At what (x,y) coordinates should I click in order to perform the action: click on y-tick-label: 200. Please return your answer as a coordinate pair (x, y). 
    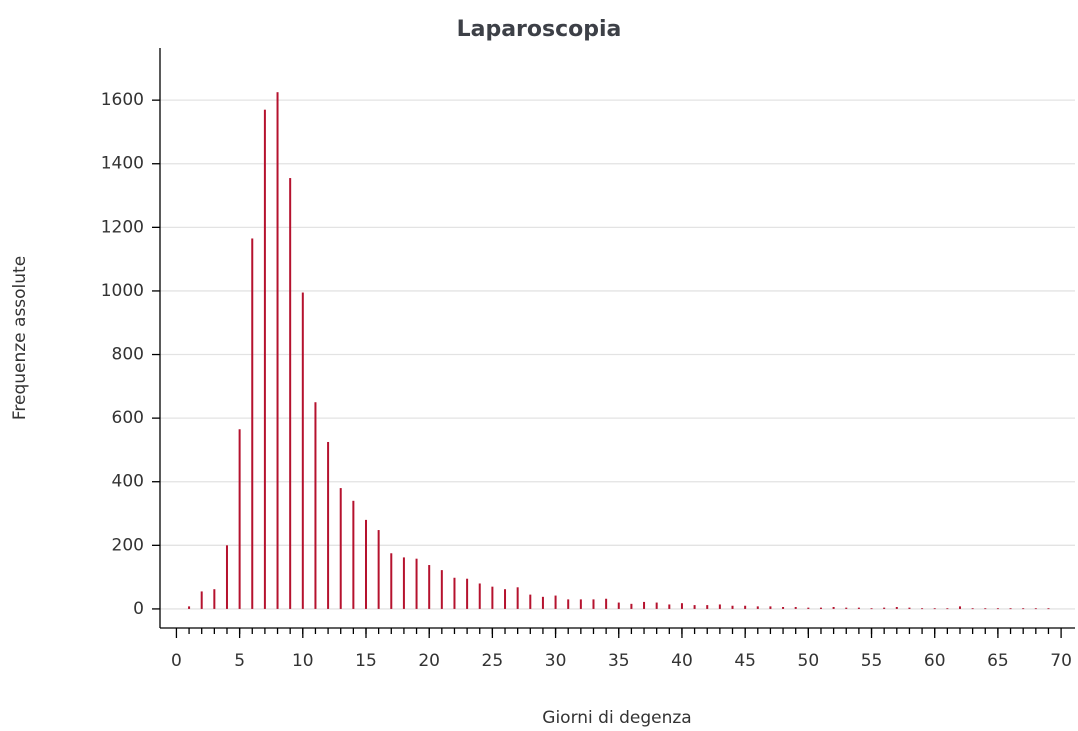
    Looking at the image, I should click on (128, 545).